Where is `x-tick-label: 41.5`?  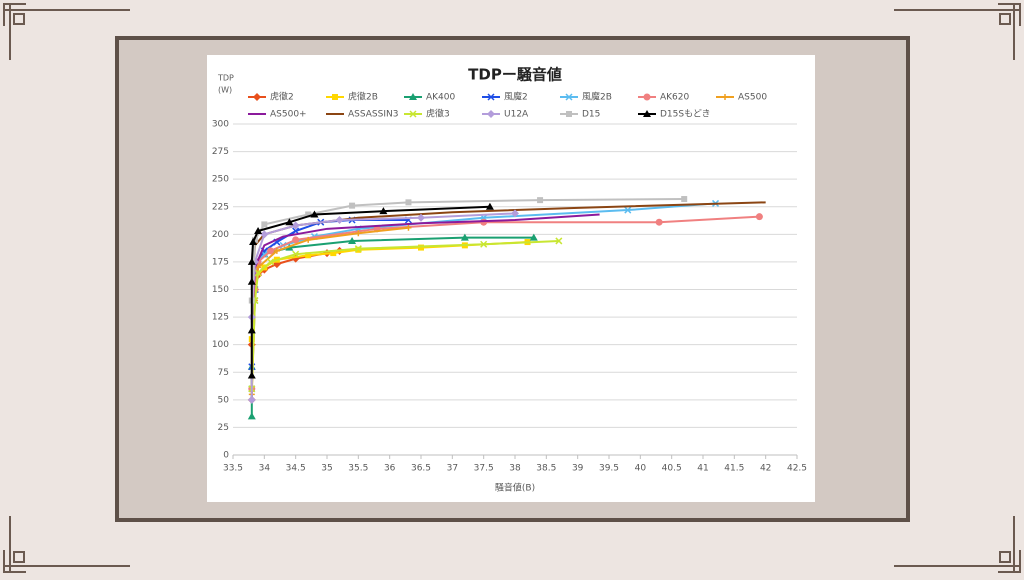
x-tick-label: 41.5 is located at coordinates (734, 469).